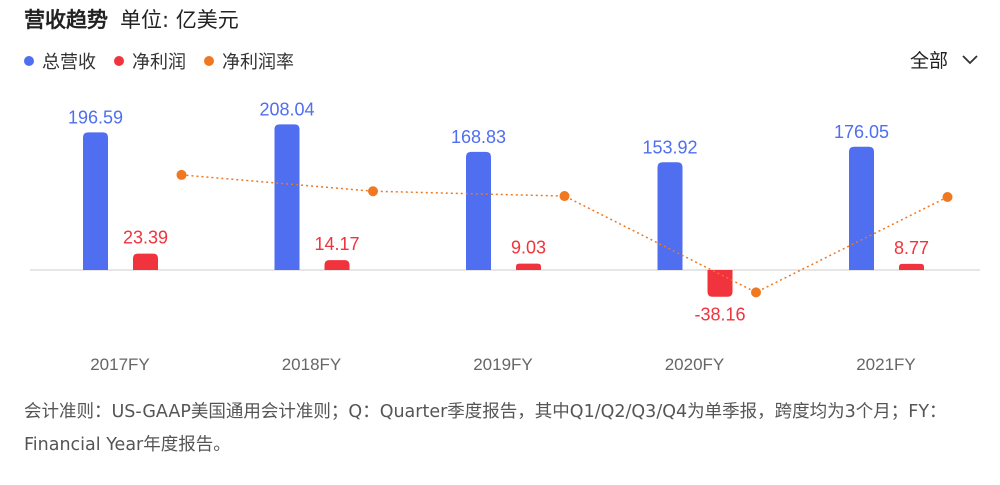 The height and width of the screenshot is (485, 1000). I want to click on legend-item-revenue: 总营收, so click(60, 61).